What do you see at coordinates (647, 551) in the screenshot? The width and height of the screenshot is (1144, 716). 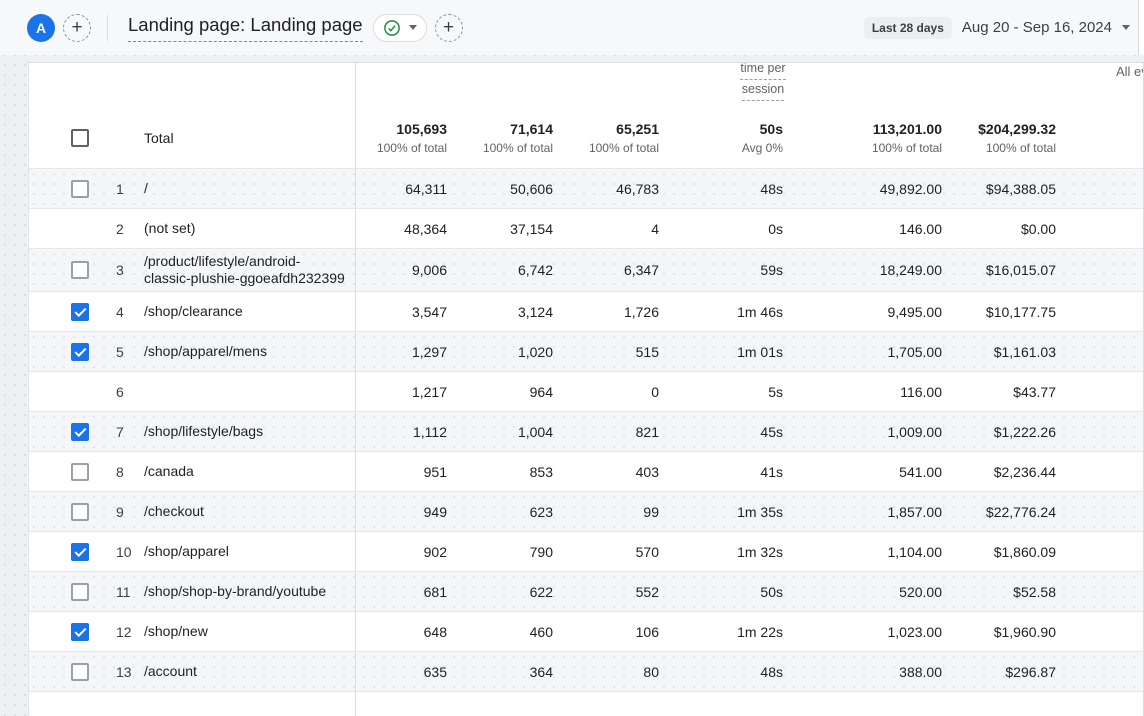 I see `metric-value: 570` at bounding box center [647, 551].